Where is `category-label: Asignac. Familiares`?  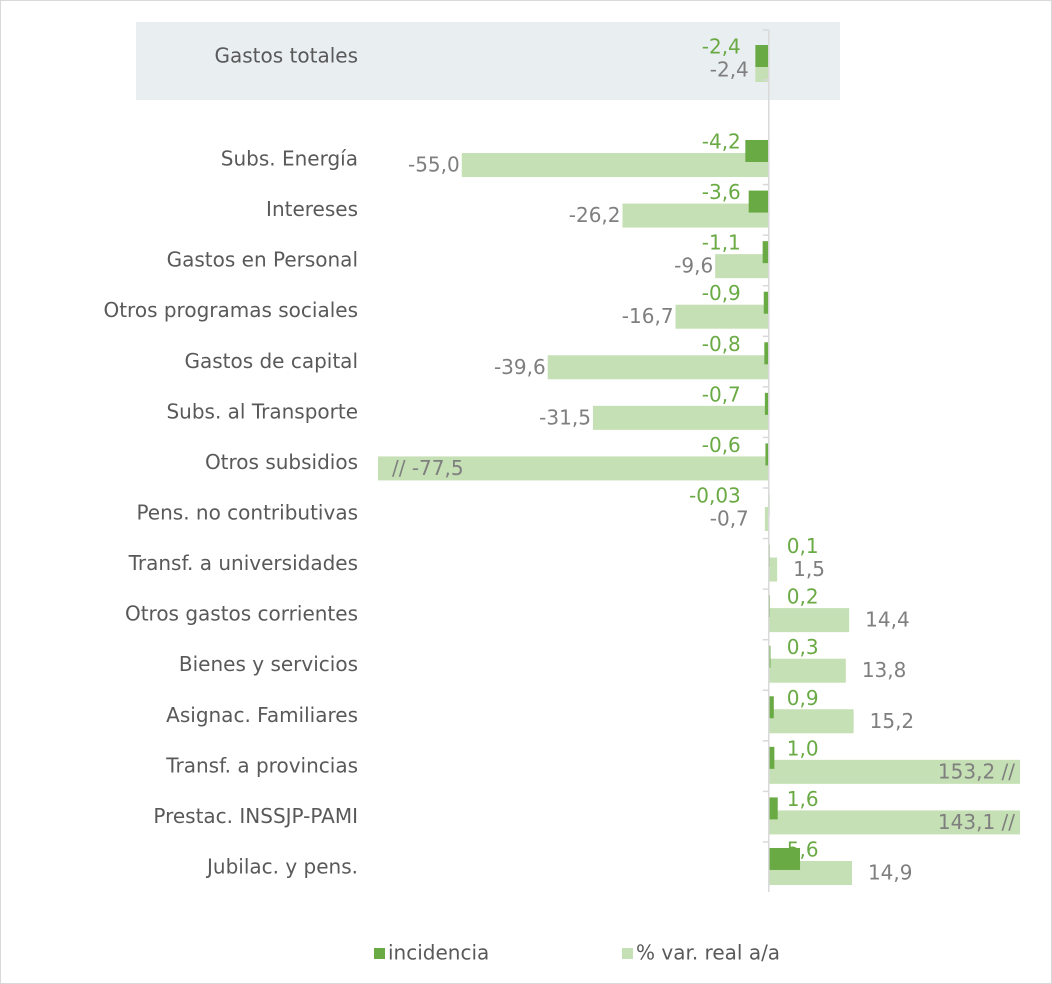
category-label: Asignac. Familiares is located at coordinates (262, 715).